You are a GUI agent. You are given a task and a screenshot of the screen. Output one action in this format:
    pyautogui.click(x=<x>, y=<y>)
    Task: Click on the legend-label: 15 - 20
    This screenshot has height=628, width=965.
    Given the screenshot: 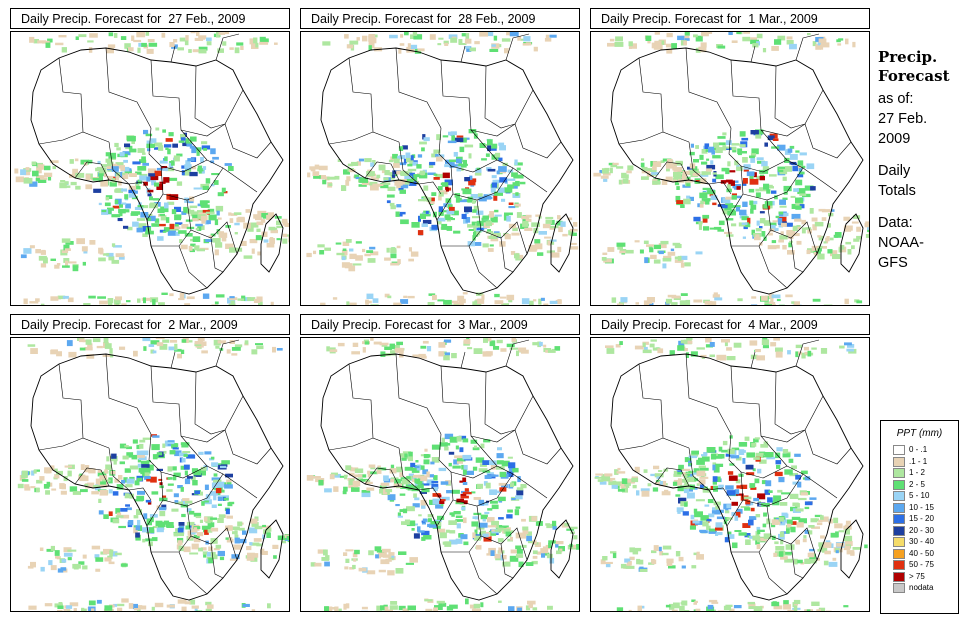 What is the action you would take?
    pyautogui.click(x=921, y=518)
    